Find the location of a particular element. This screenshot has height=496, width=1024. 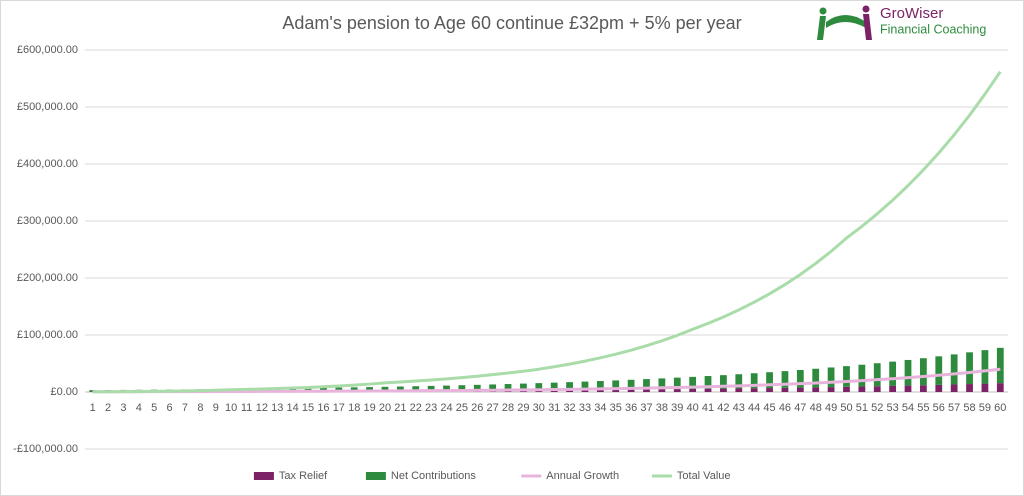

x-tick-label: 34 is located at coordinates (600, 408).